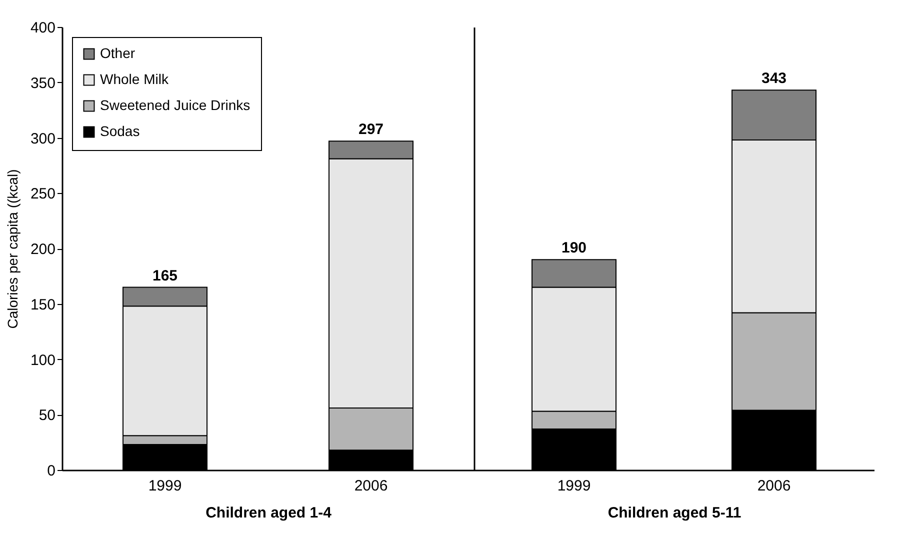 Image resolution: width=910 pixels, height=536 pixels. I want to click on total-label: 297, so click(371, 129).